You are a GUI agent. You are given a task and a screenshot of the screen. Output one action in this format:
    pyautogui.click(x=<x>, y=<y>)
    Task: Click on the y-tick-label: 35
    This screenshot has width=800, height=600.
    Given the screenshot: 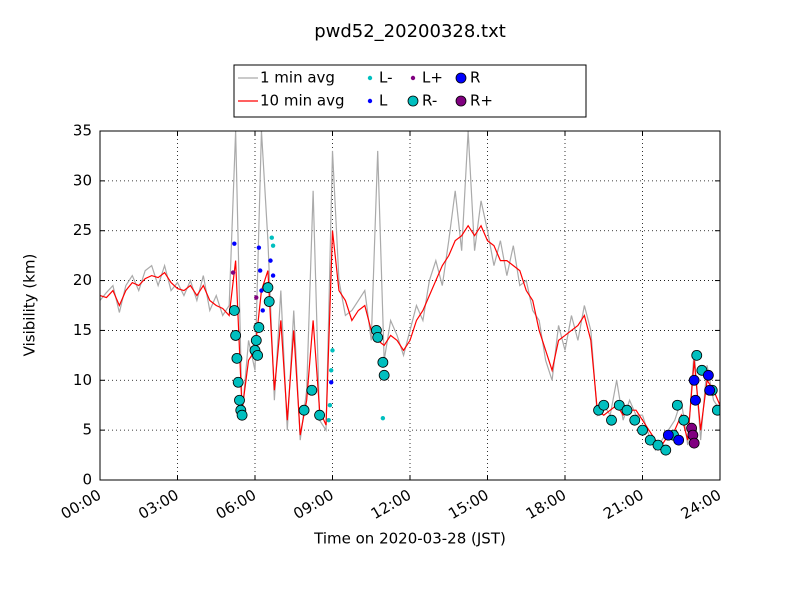 What is the action you would take?
    pyautogui.click(x=82, y=131)
    